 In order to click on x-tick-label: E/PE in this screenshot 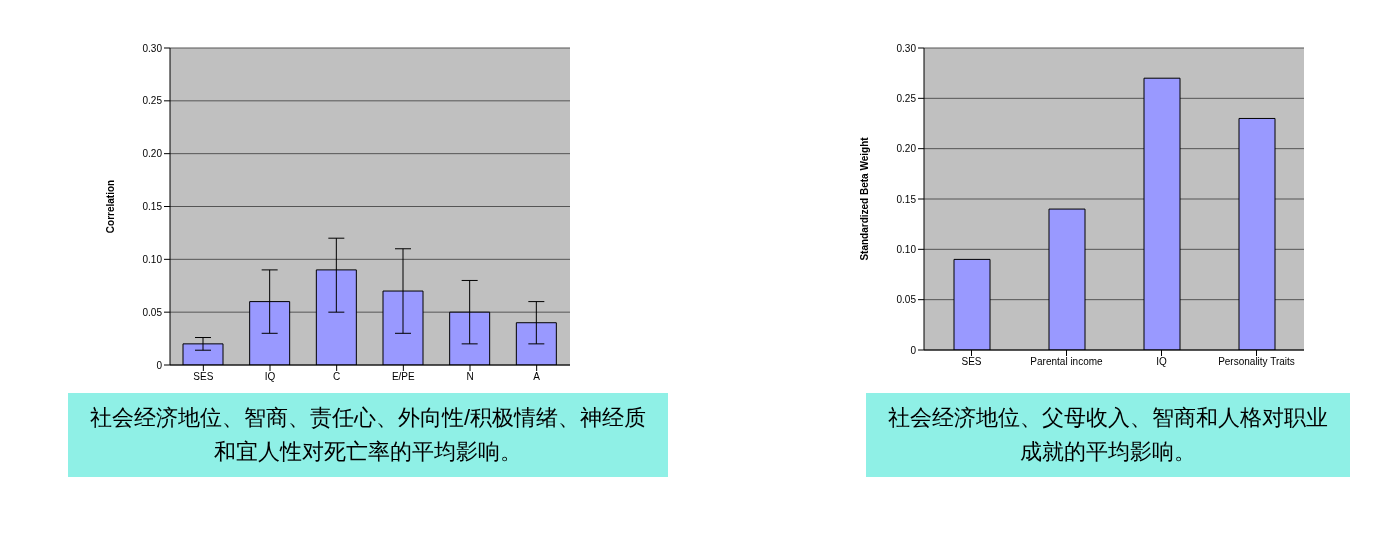, I will do `click(403, 377)`.